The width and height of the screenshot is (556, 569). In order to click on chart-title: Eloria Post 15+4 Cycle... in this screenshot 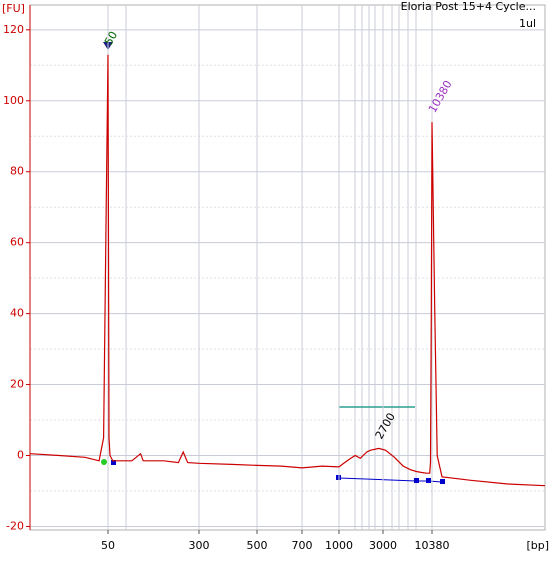, I will do `click(468, 6)`.